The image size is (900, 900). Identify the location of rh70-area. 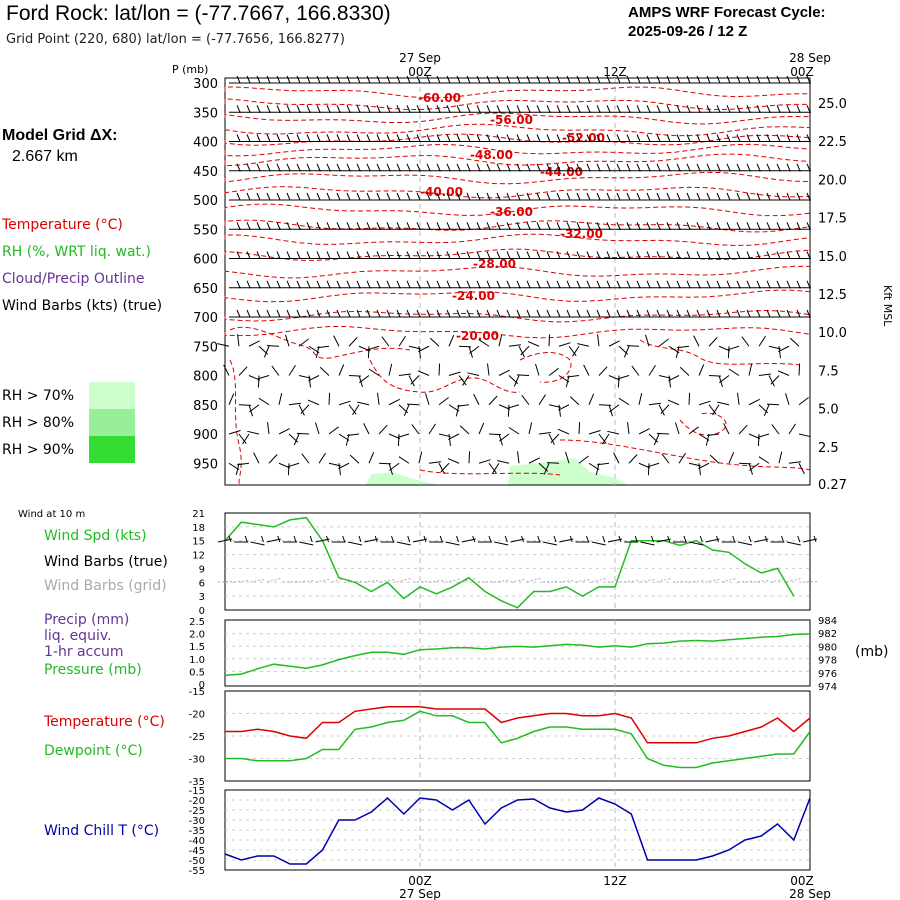
(568, 471).